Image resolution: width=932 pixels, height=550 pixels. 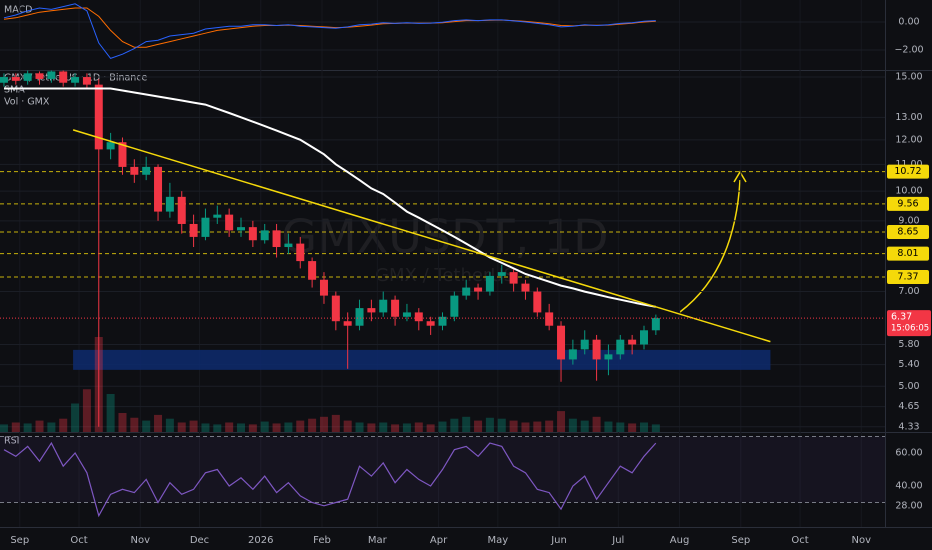 I want to click on y-tick-label: 5.80, so click(x=908, y=344).